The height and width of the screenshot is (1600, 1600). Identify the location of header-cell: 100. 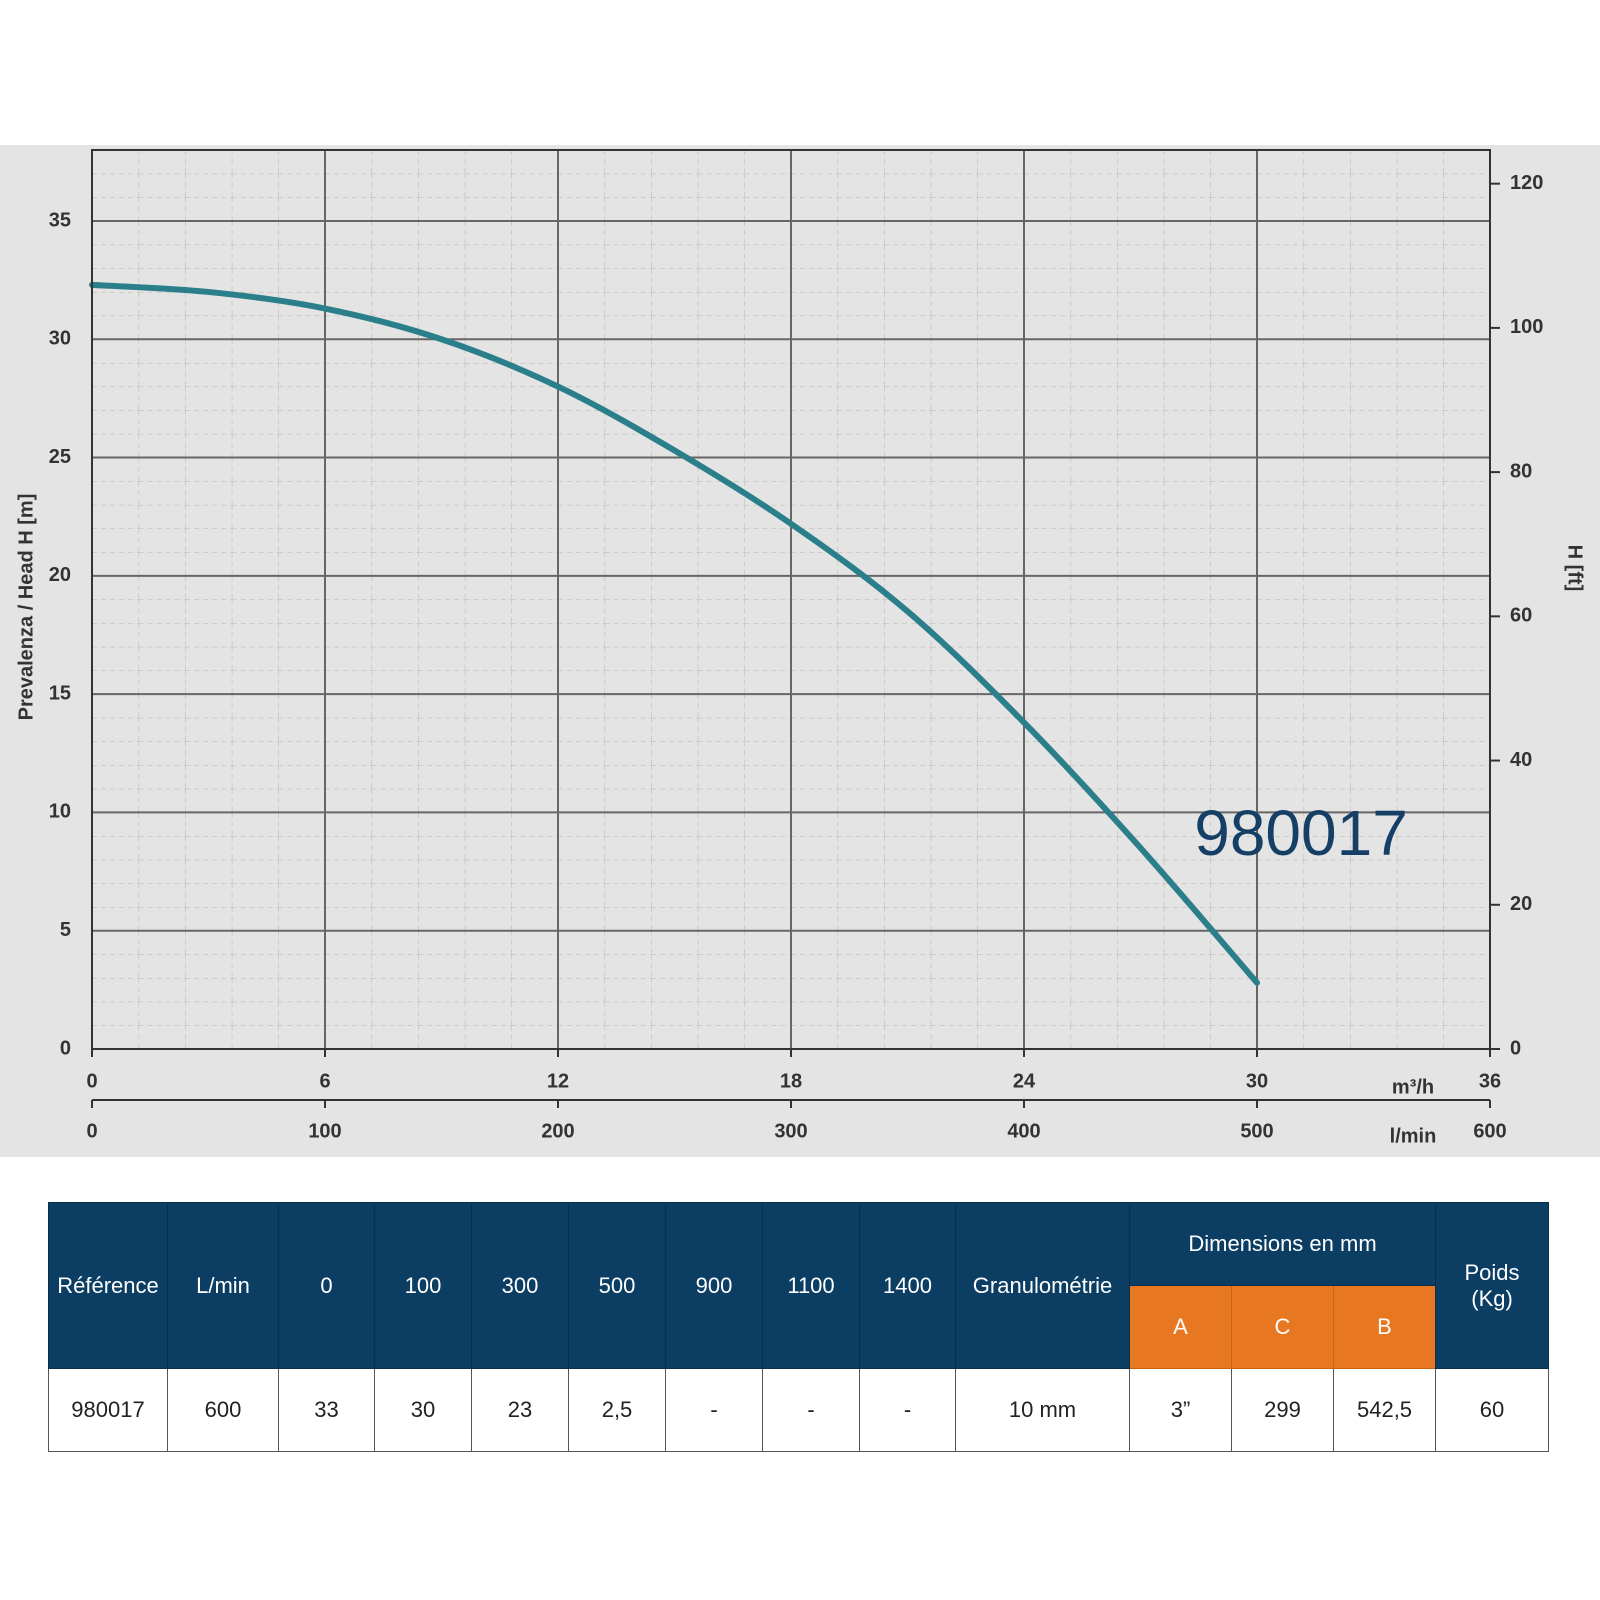
(423, 1285).